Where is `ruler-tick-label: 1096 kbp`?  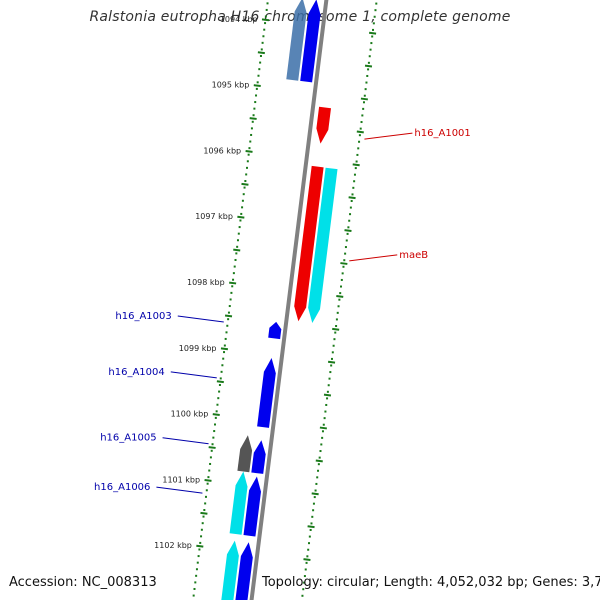
ruler-tick-label: 1096 kbp is located at coordinates (222, 150).